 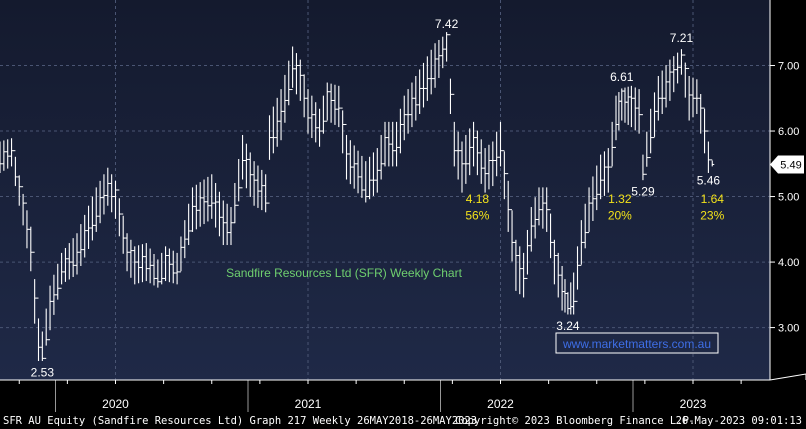 What do you see at coordinates (308, 404) in the screenshot?
I see `x-tick-label: 2021` at bounding box center [308, 404].